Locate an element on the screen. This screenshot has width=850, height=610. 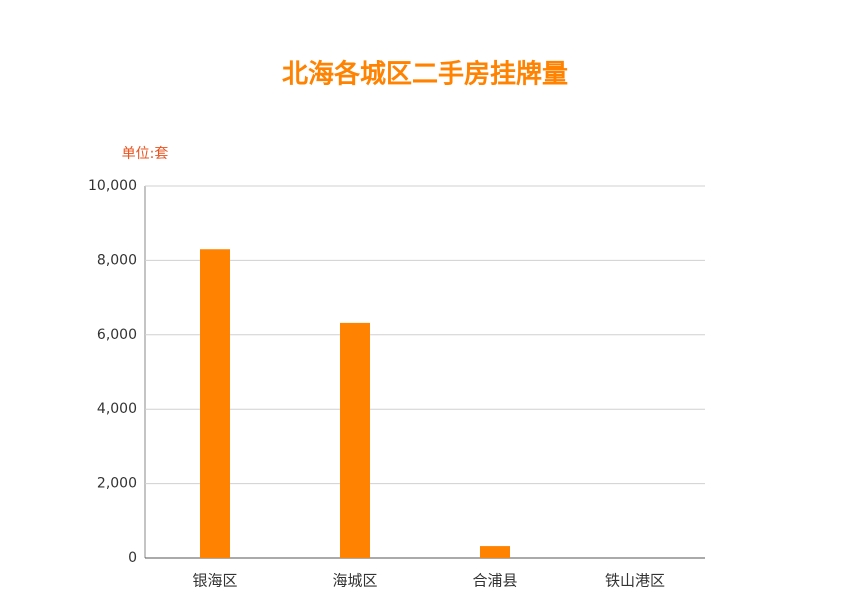
y-tick-label: 4,000 is located at coordinates (117, 409).